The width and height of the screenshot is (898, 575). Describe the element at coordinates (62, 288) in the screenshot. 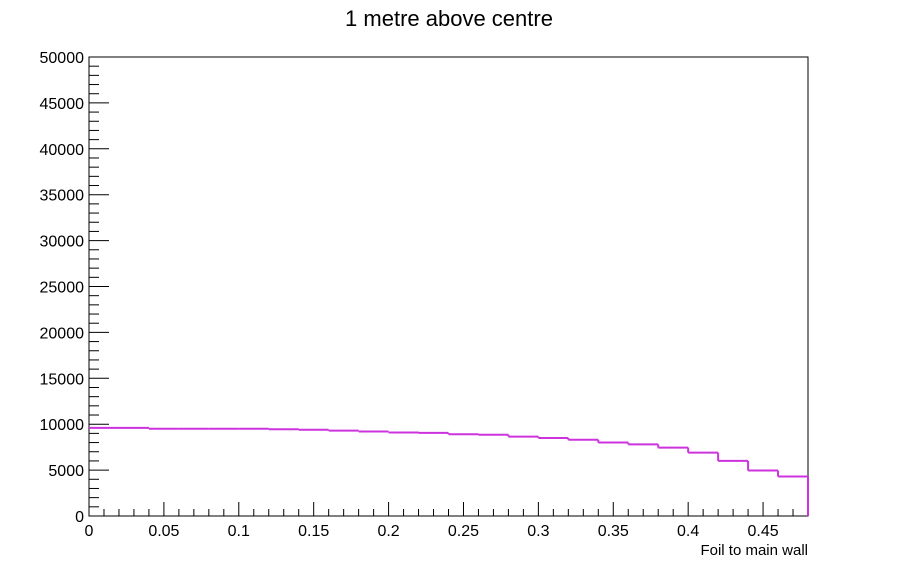

I see `y-tick-label: 25000` at that location.